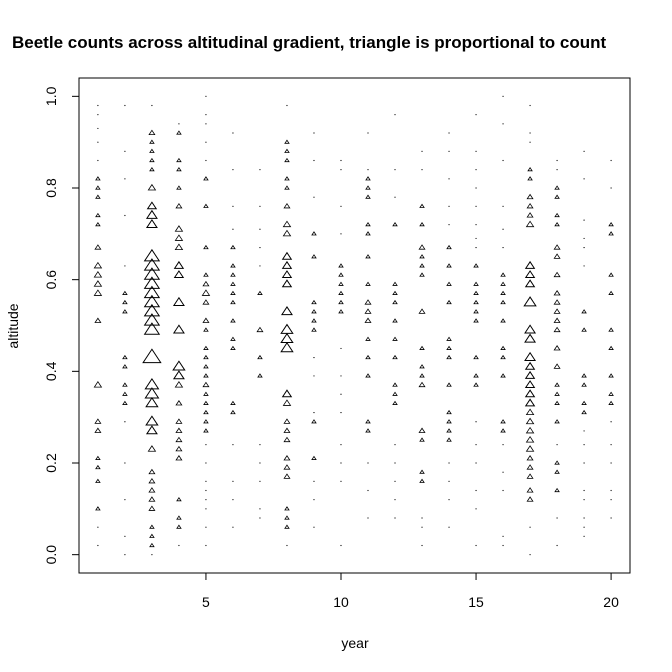  Describe the element at coordinates (51, 188) in the screenshot. I see `y-tick-label: 0.8` at that location.